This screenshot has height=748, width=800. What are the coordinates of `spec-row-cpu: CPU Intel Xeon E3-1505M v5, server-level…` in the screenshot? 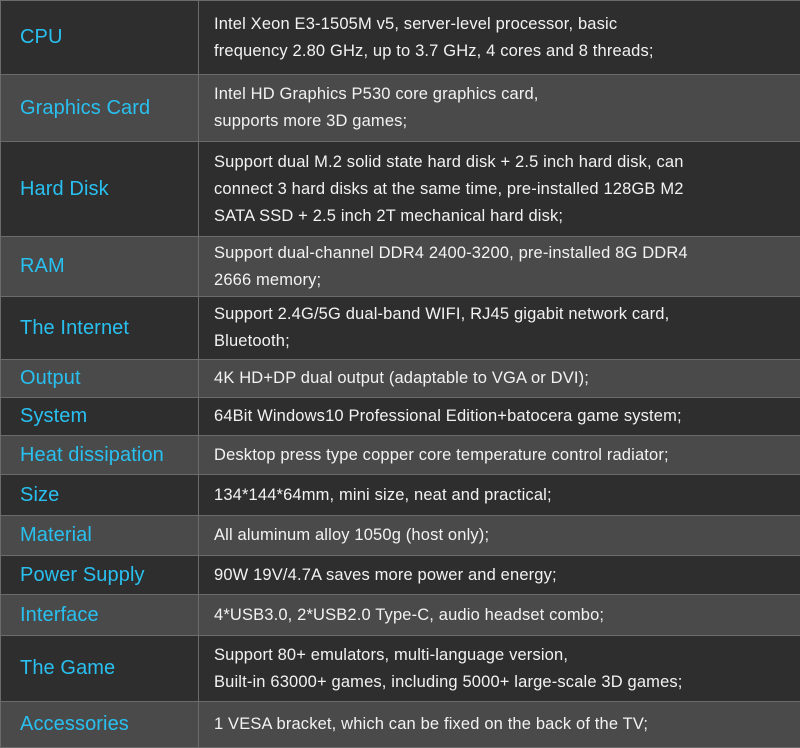 It's located at (400, 38).